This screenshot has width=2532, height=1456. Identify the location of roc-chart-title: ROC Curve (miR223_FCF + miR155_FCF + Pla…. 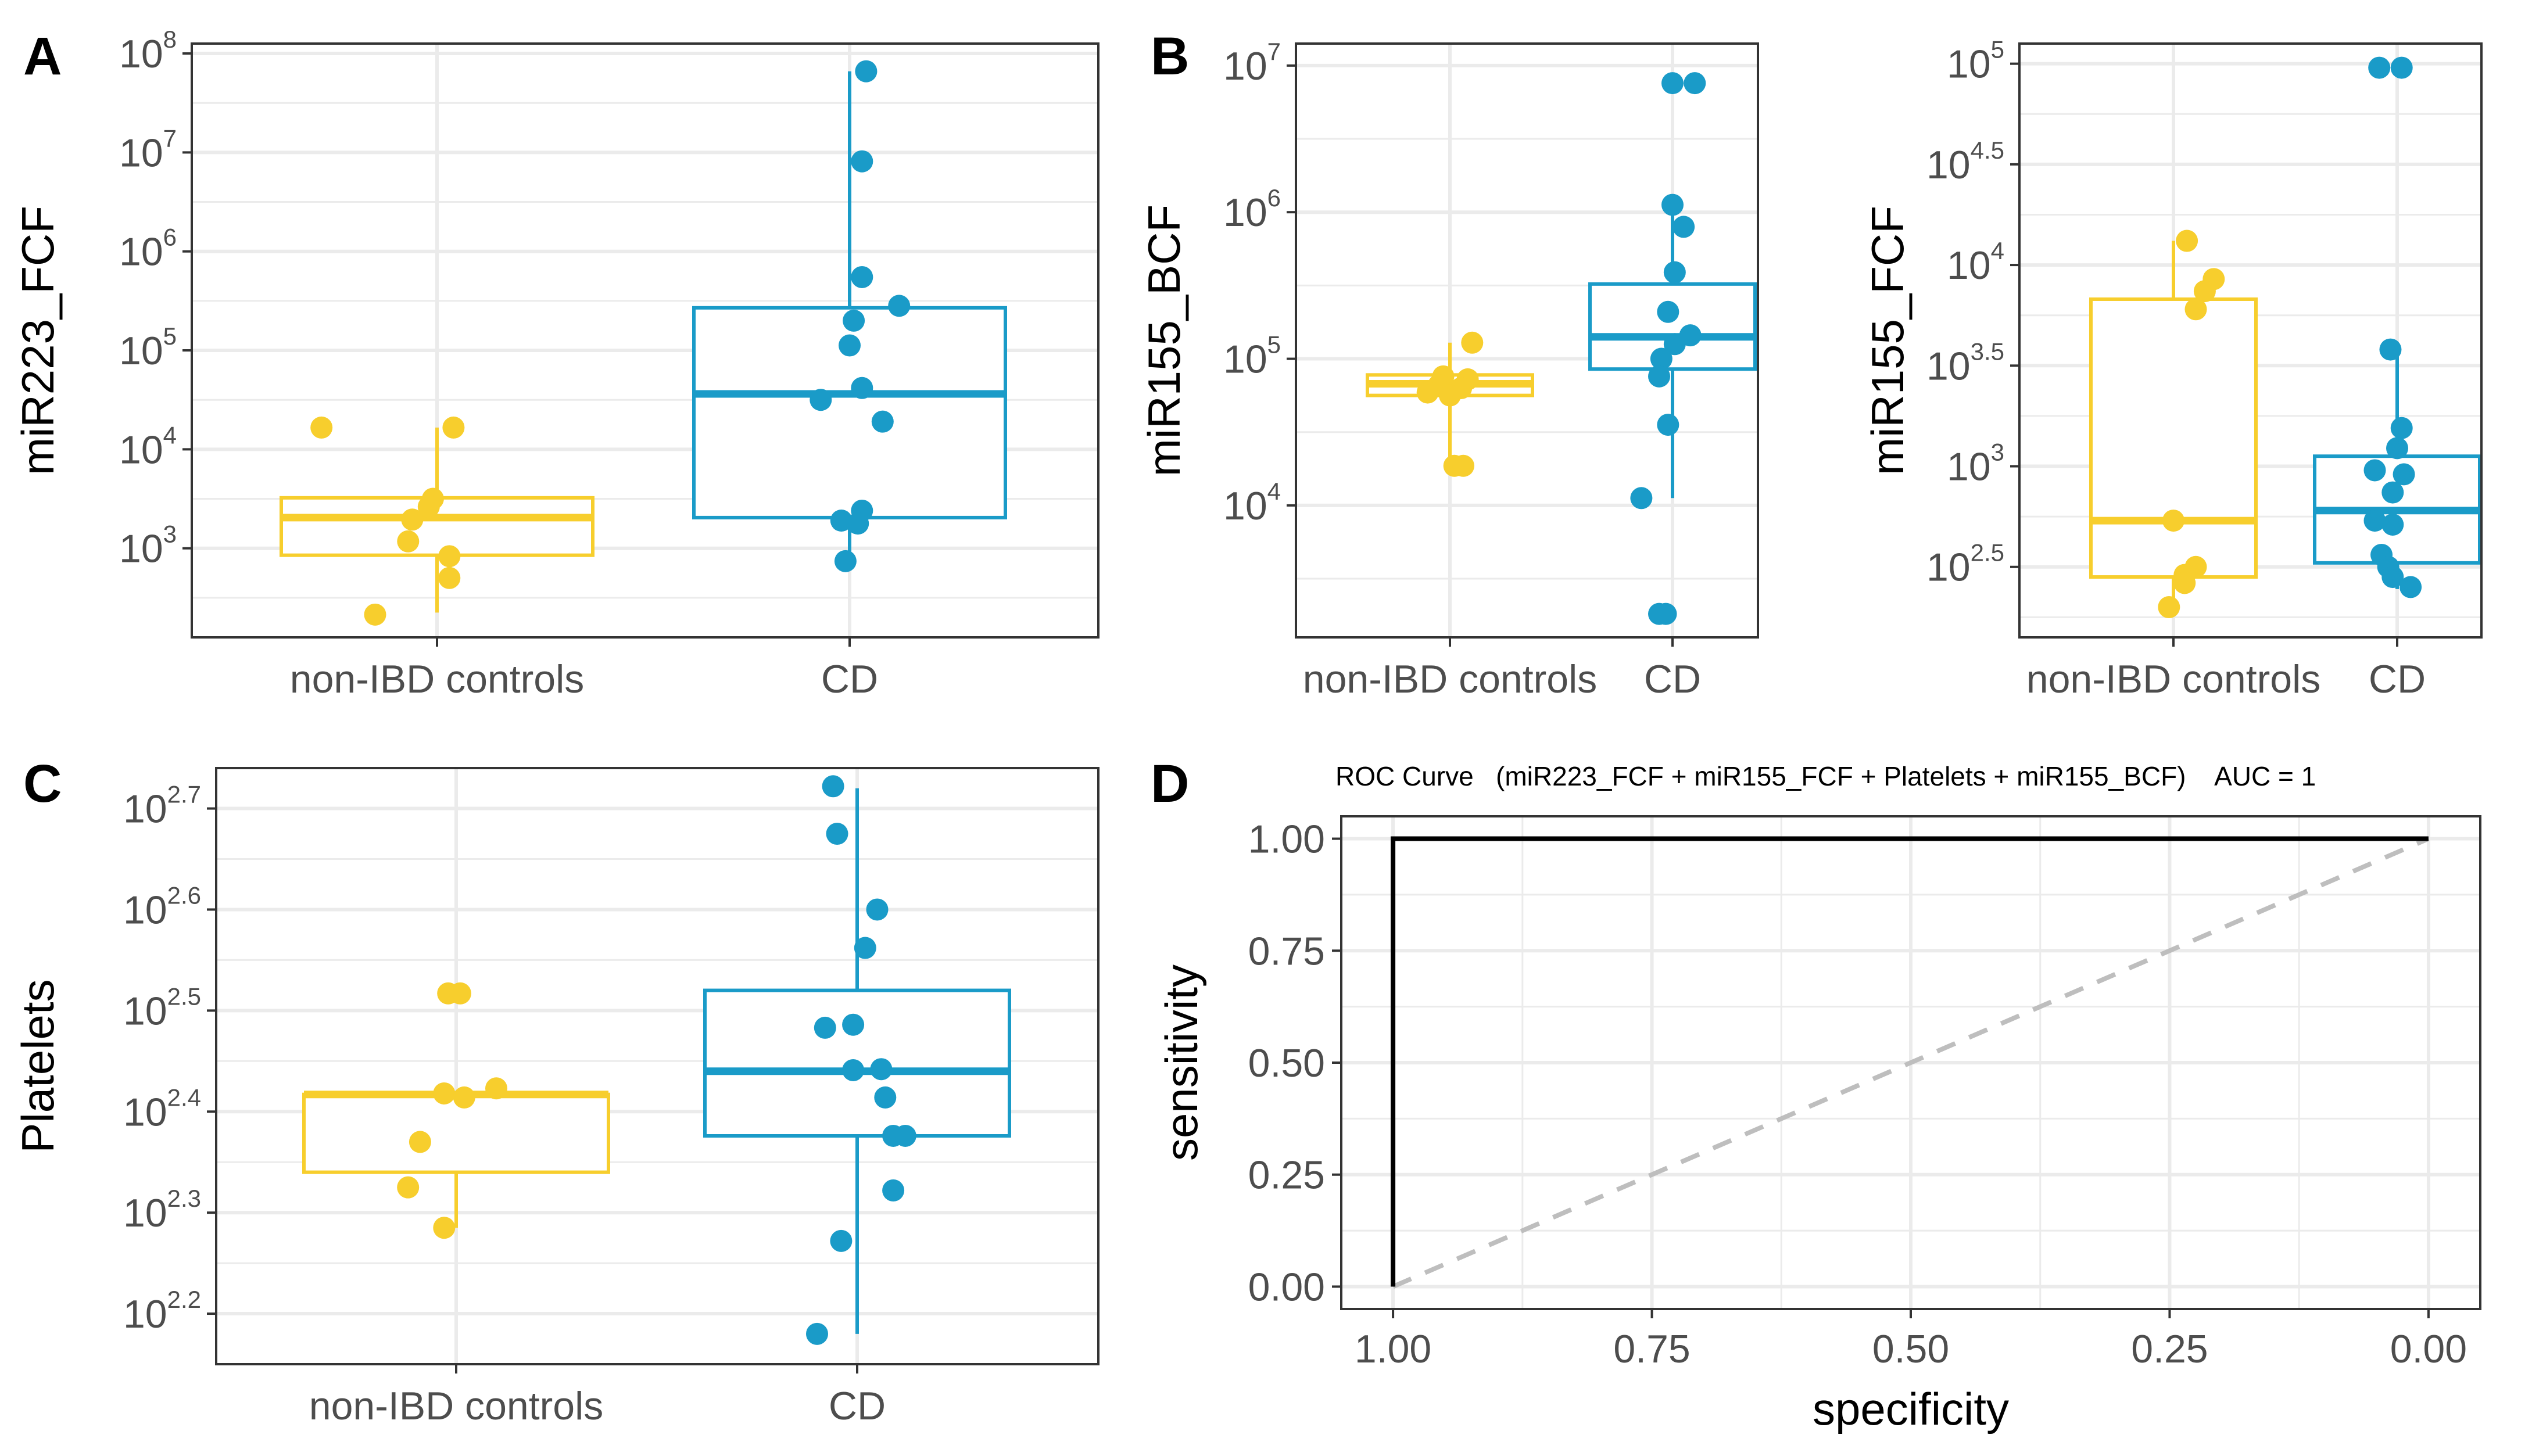
(1825, 776).